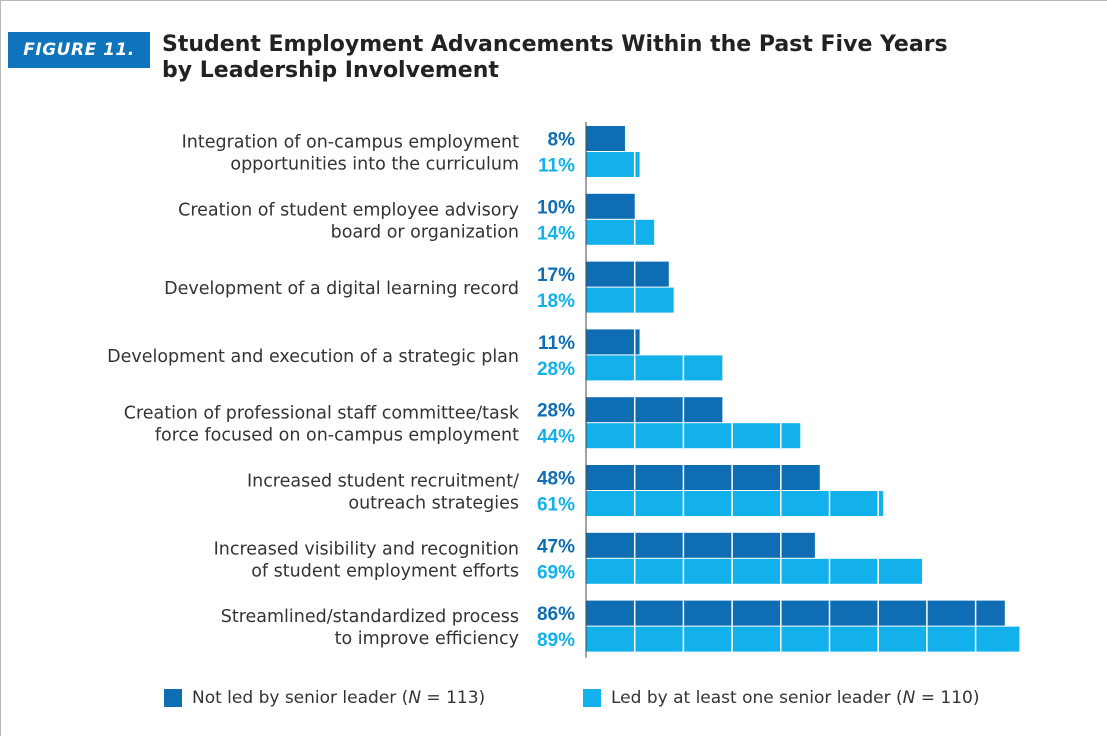 This screenshot has width=1107, height=736. I want to click on value-label: 48%, so click(556, 479).